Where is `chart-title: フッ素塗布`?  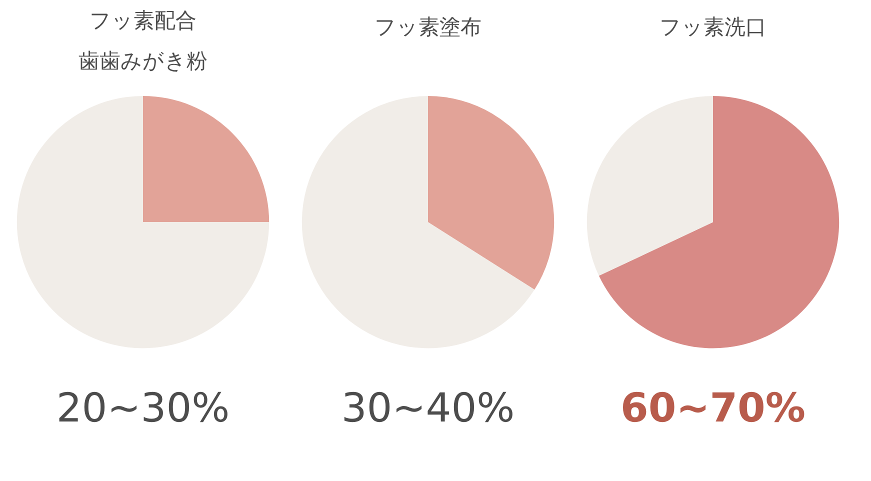 chart-title: フッ素塗布 is located at coordinates (428, 26).